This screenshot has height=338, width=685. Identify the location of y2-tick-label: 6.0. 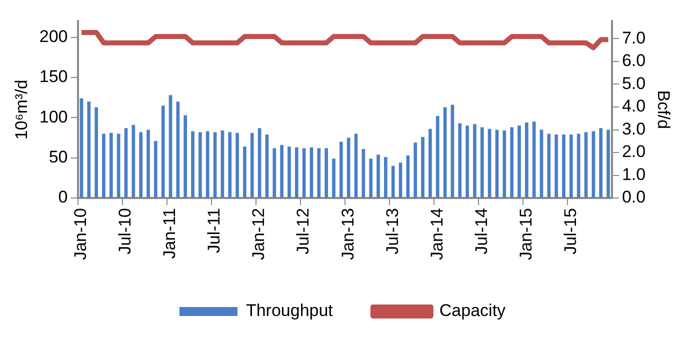
(634, 60).